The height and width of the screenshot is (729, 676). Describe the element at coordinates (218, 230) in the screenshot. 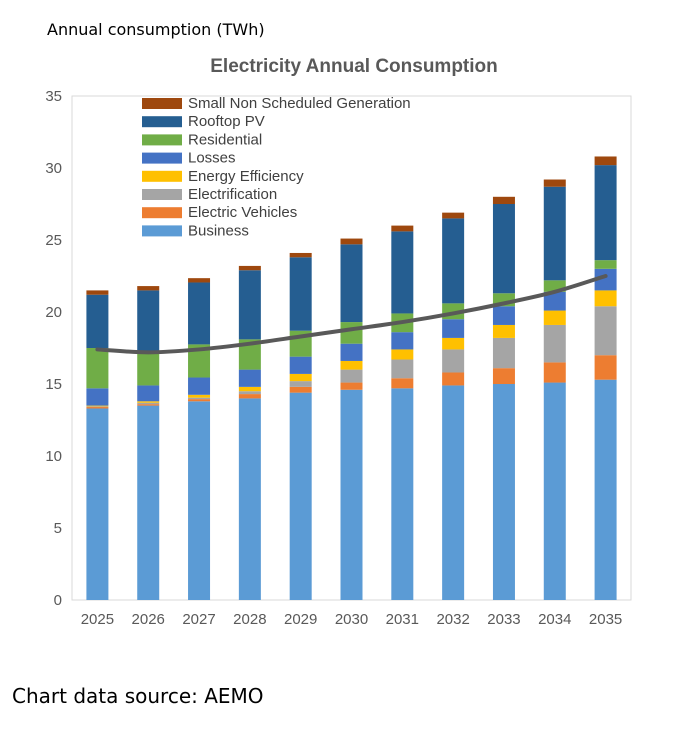

I see `legend-label: Business` at that location.